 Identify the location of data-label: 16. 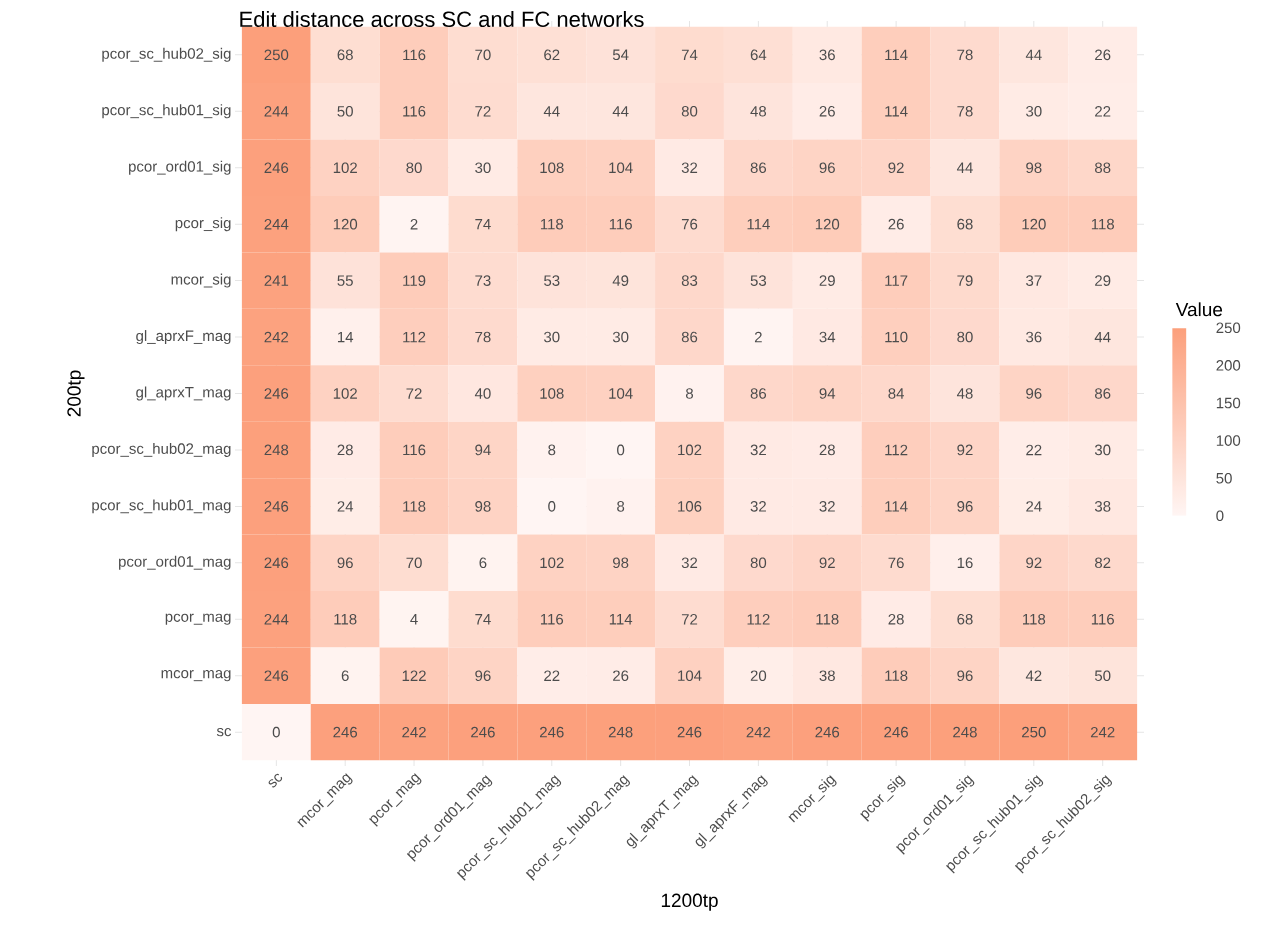
(965, 563).